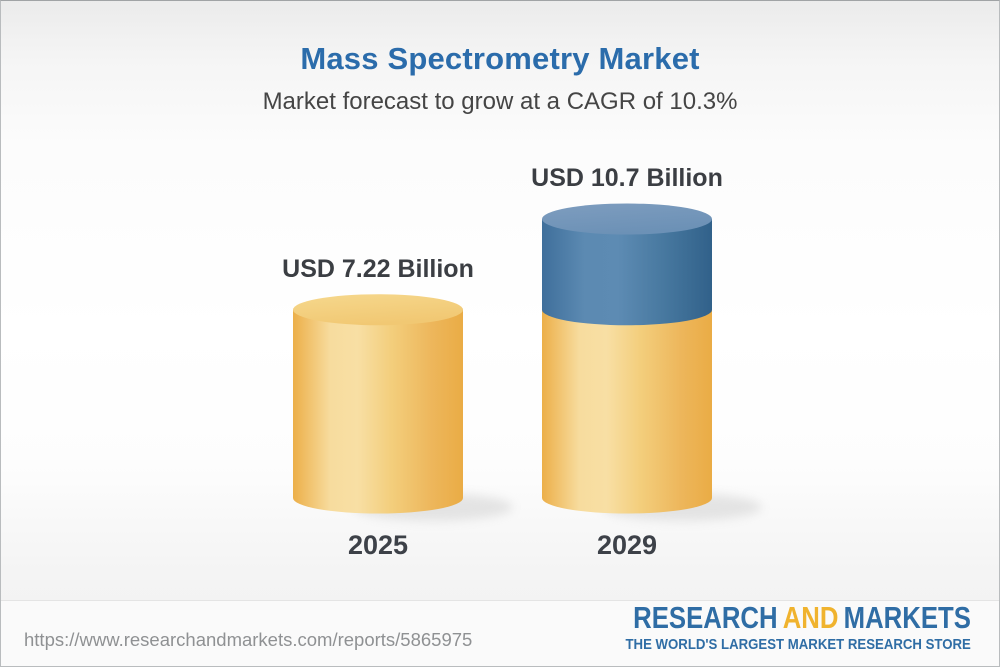  What do you see at coordinates (627, 411) in the screenshot?
I see `bar-2029-segment-base-2025-equivalent` at bounding box center [627, 411].